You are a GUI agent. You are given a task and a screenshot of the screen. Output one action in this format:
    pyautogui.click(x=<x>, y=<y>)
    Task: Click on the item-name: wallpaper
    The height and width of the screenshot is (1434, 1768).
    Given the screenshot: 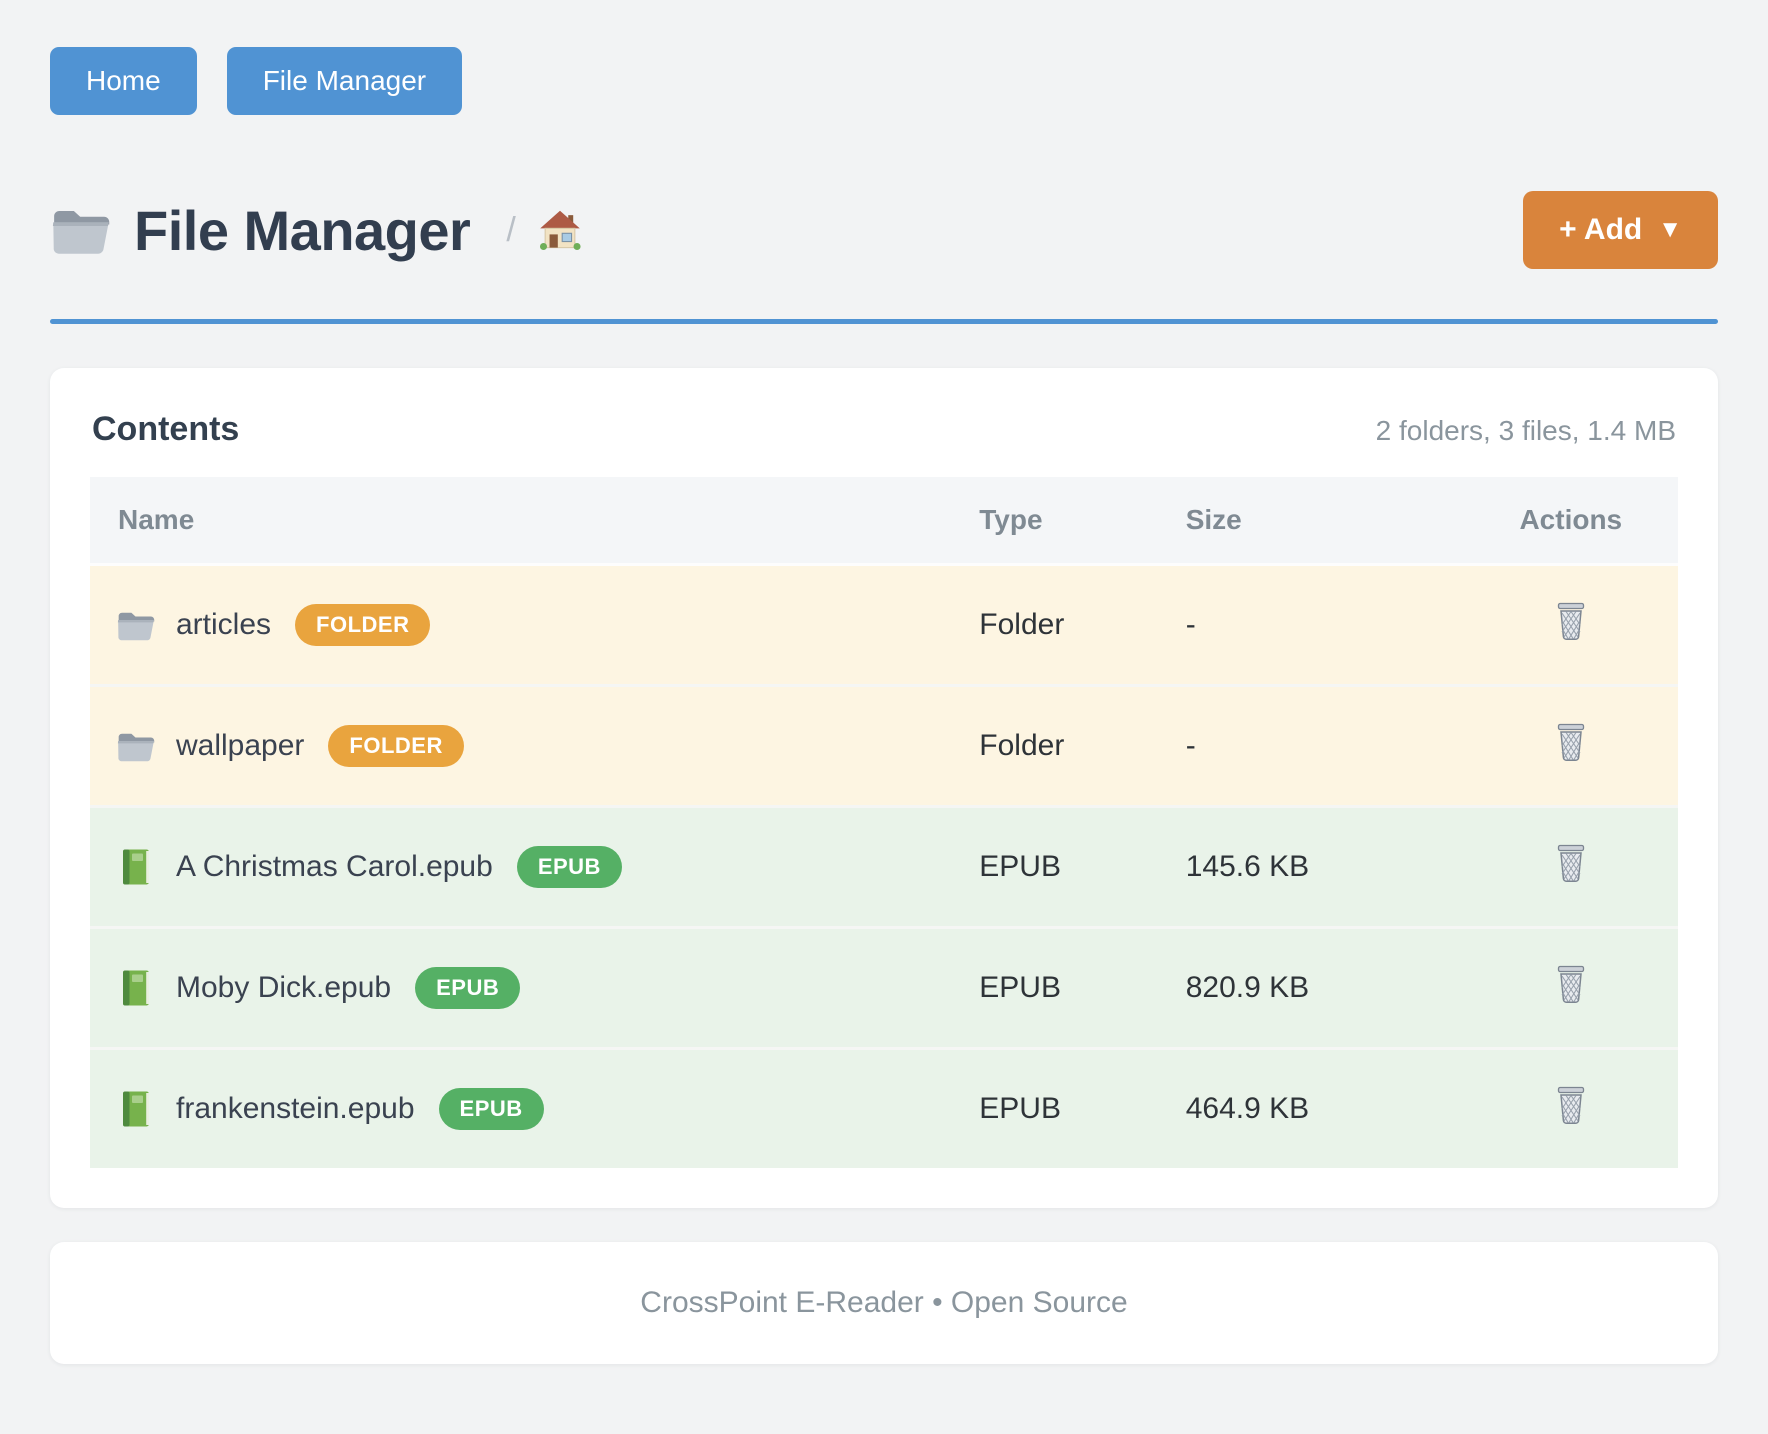 What is the action you would take?
    pyautogui.click(x=240, y=745)
    